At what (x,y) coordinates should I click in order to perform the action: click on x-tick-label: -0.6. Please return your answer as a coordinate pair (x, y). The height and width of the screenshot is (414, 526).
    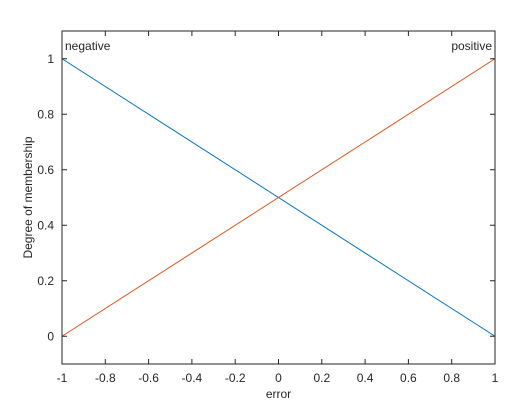
    Looking at the image, I should click on (148, 378).